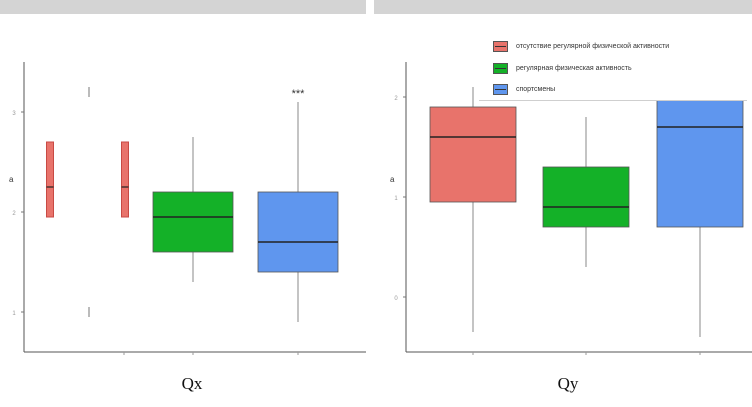  Describe the element at coordinates (14, 214) in the screenshot. I see `y-tick-label-0-1: 2` at that location.